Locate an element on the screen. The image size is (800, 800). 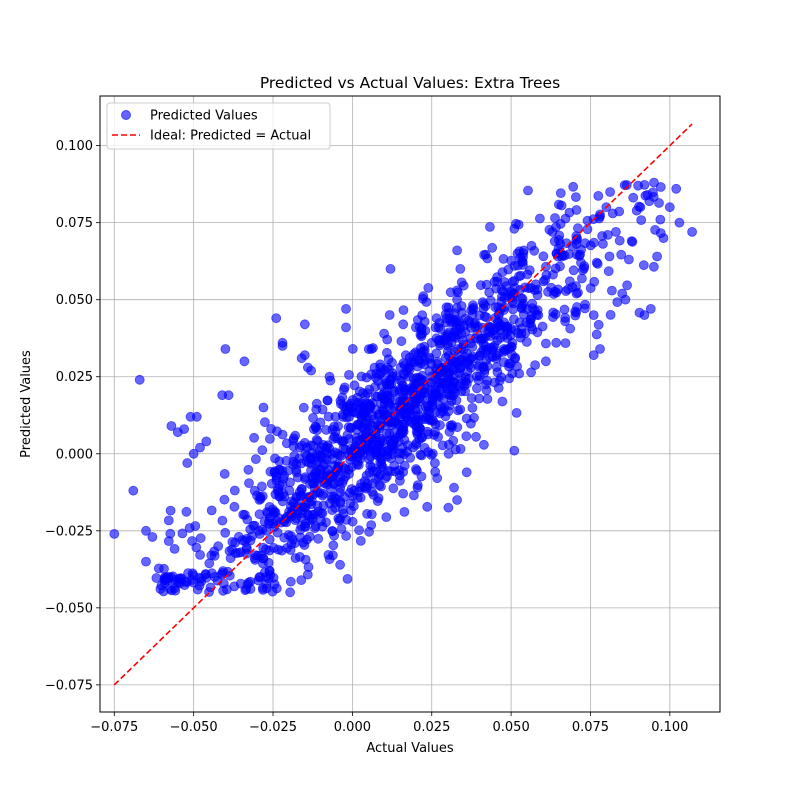
x-tick-label: 0.000 is located at coordinates (352, 727).